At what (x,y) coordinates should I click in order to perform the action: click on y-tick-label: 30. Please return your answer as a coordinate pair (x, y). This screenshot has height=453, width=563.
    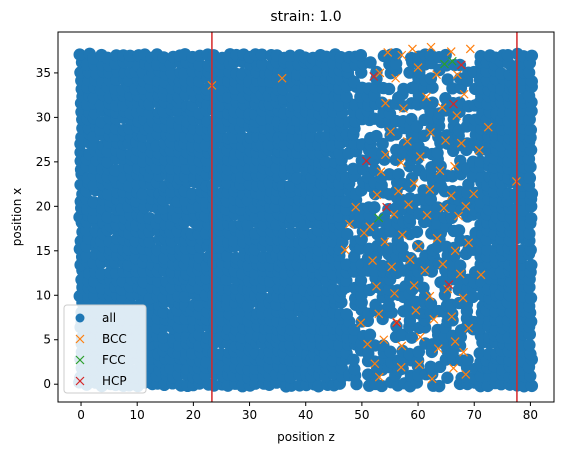
    Looking at the image, I should click on (43, 117).